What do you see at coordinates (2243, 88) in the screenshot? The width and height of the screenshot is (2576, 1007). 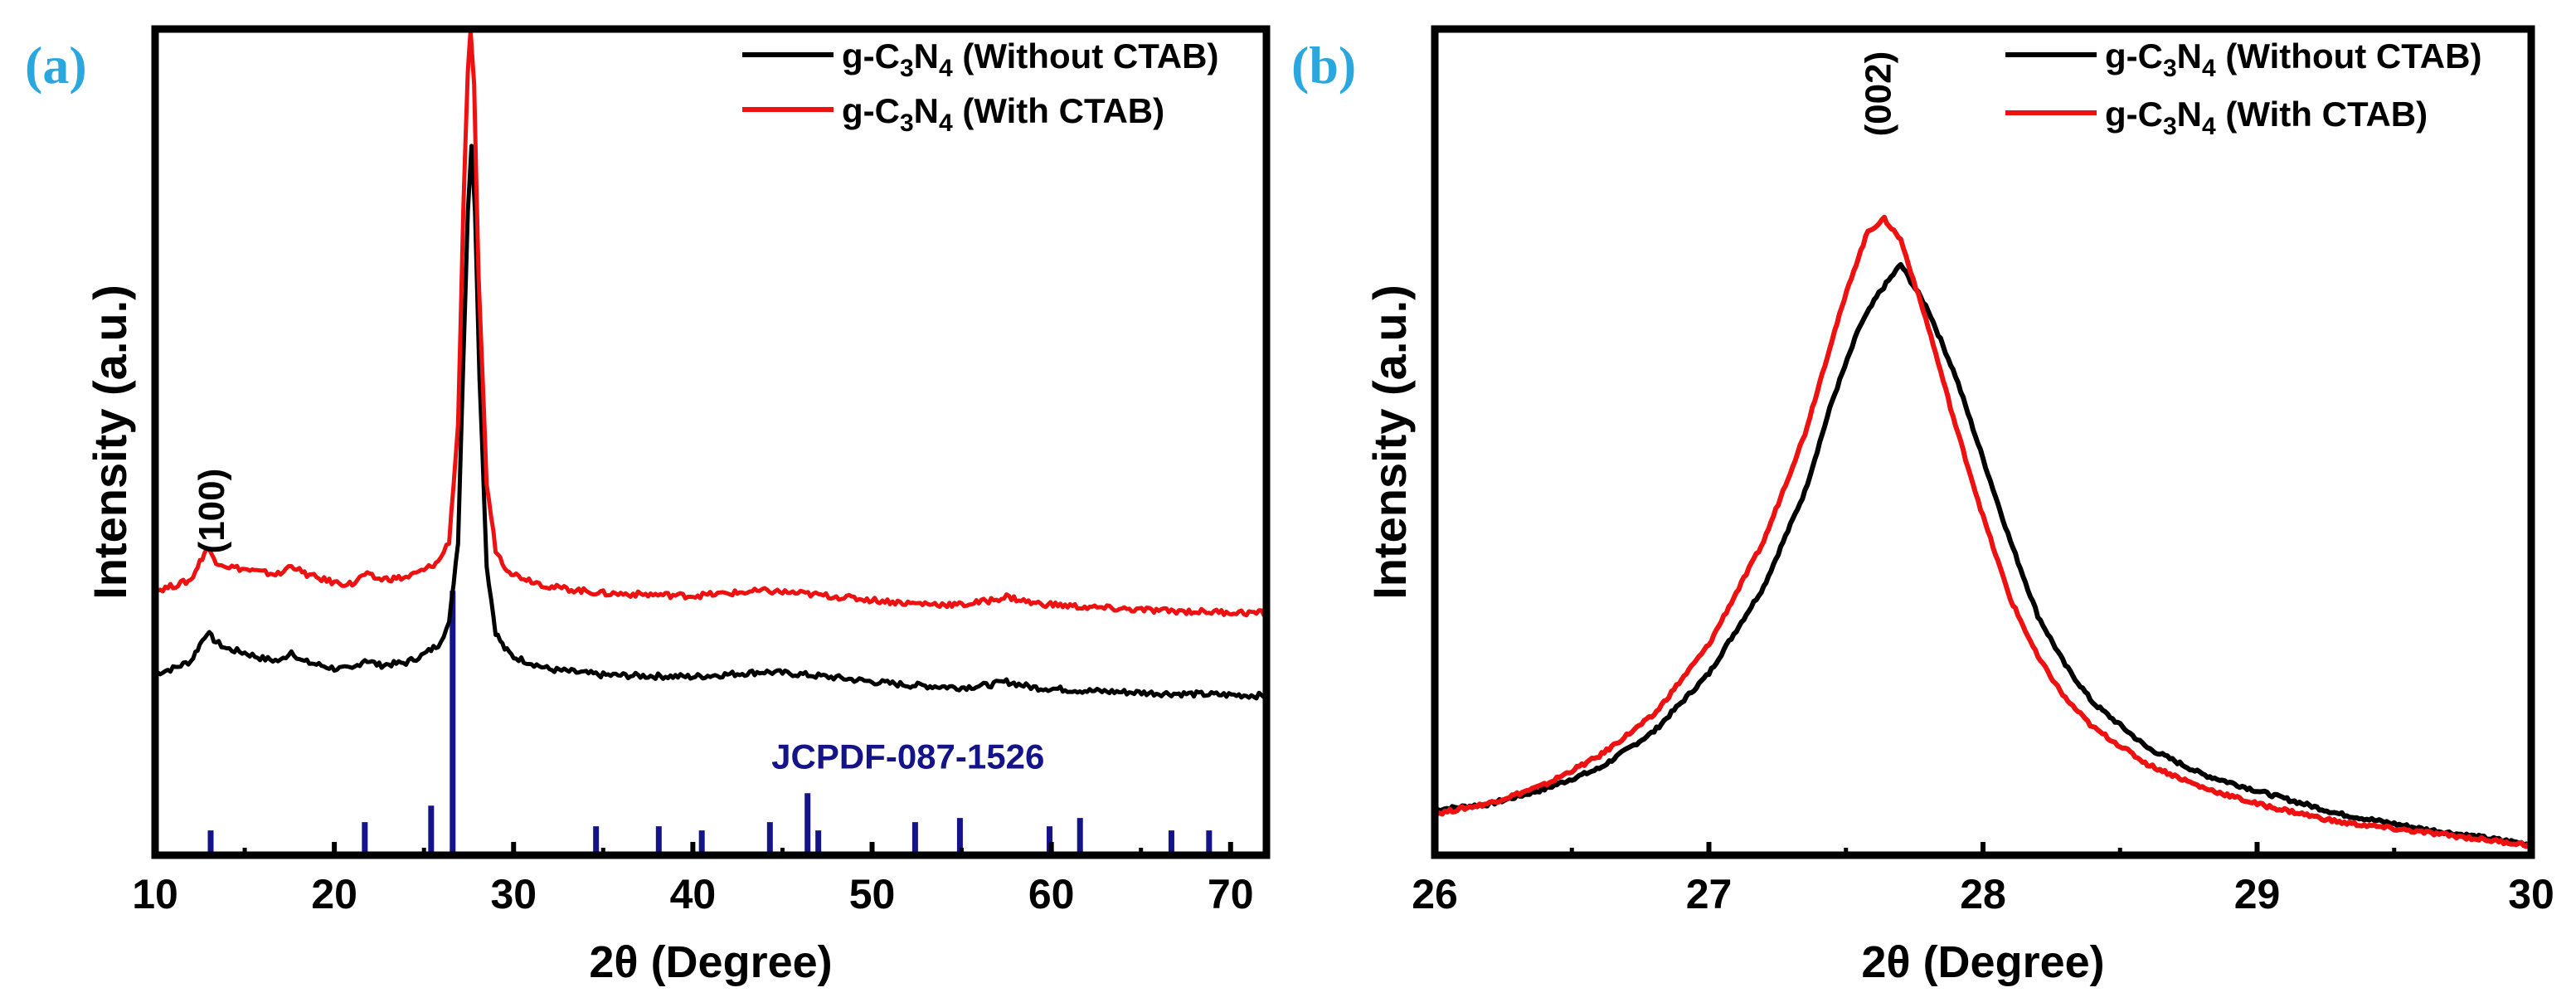 I see `panel-b-legend: g-C3N4 (Without CTAB) g-C3N4 (With CTAB)` at bounding box center [2243, 88].